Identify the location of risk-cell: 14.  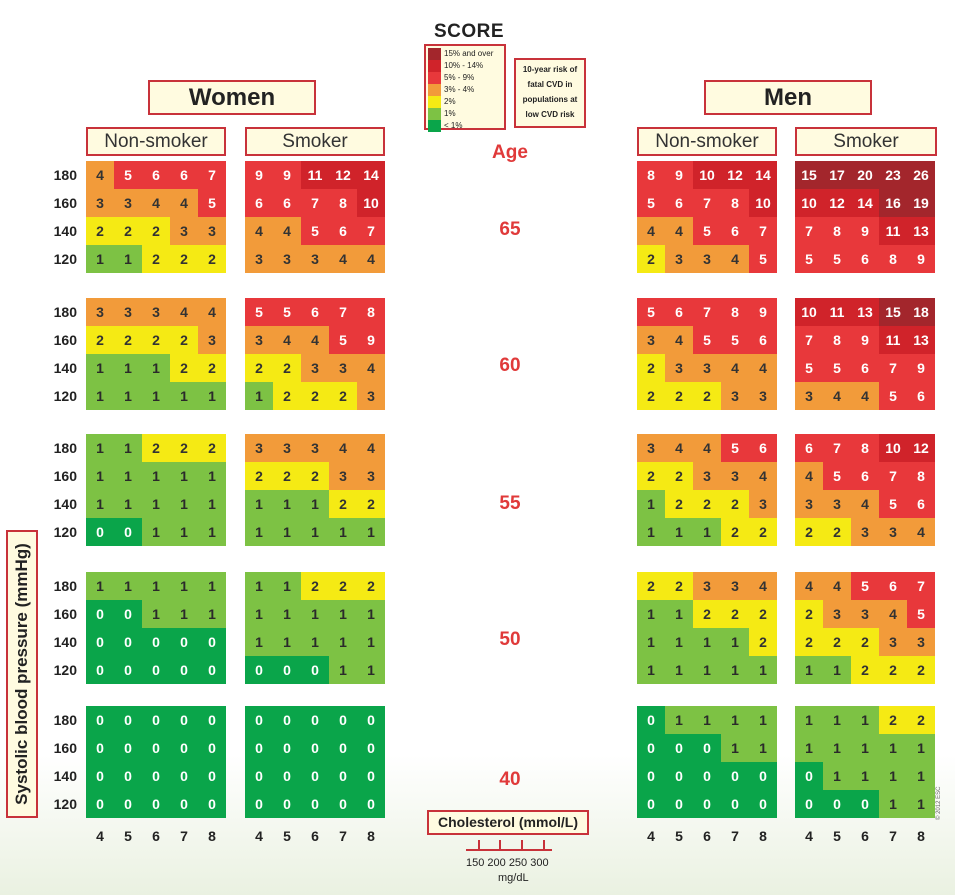
(763, 175).